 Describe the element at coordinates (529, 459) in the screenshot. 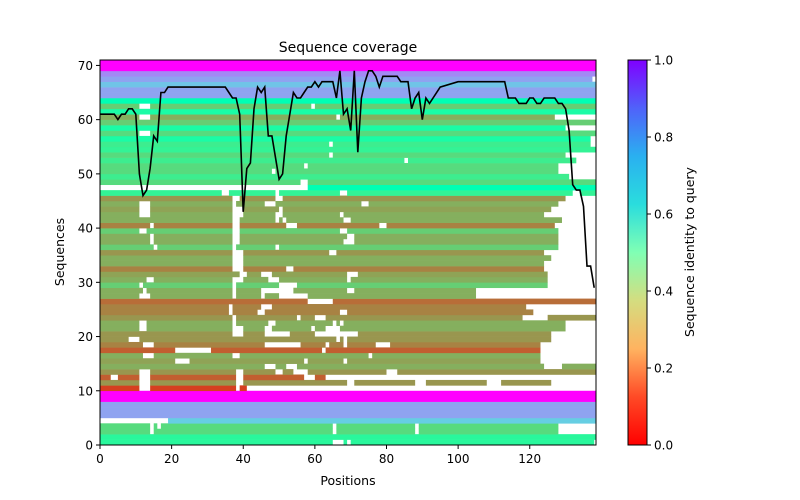

I see `x-tick-label: 120` at that location.